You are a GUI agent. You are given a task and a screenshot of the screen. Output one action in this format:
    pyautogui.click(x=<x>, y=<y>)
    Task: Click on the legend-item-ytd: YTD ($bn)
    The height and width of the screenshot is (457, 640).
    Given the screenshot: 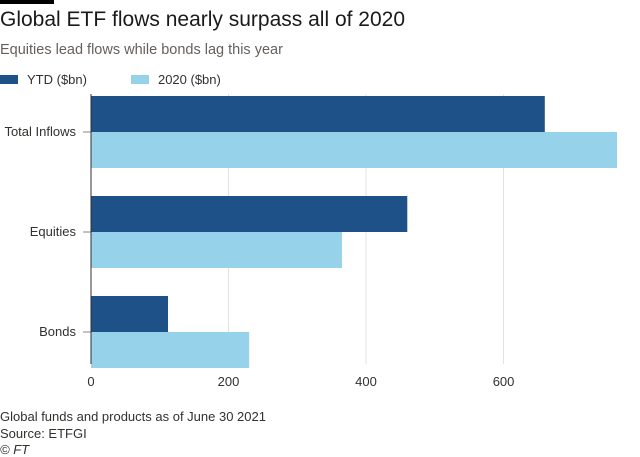 What is the action you would take?
    pyautogui.click(x=43, y=79)
    